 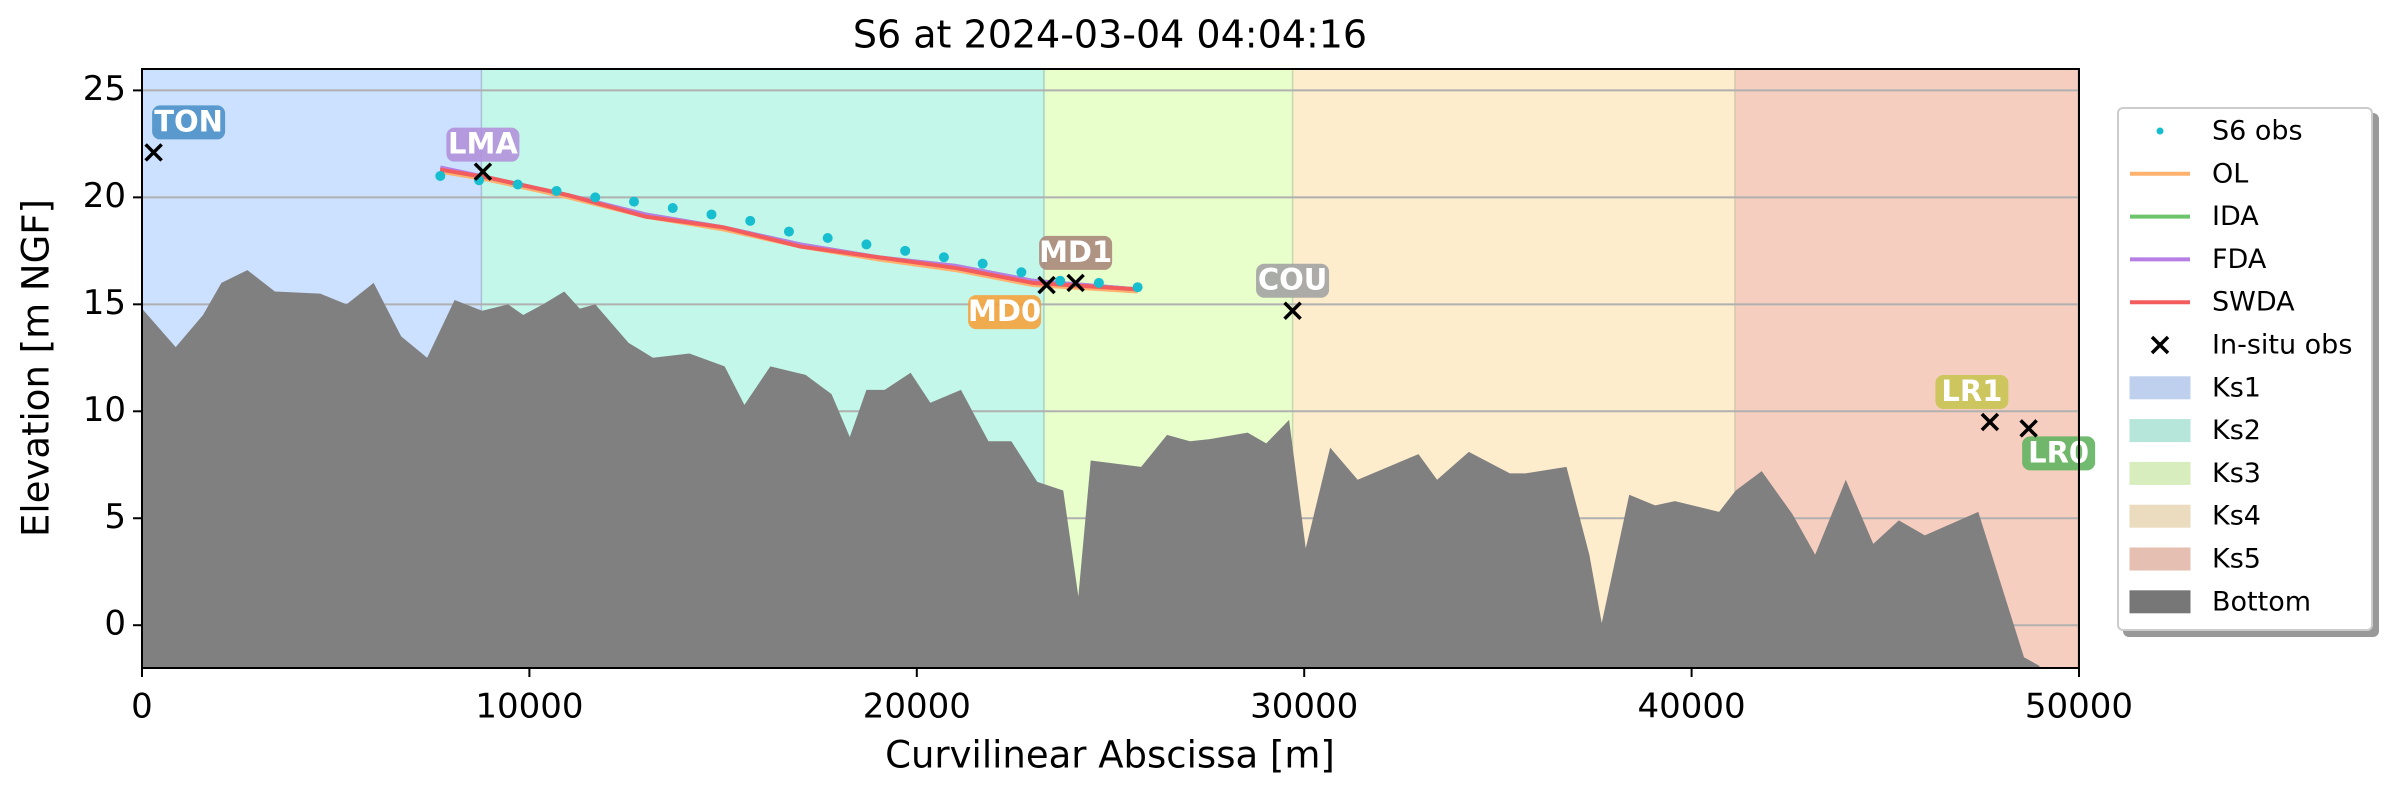 I want to click on legend-label: S6 obs, so click(x=2257, y=131).